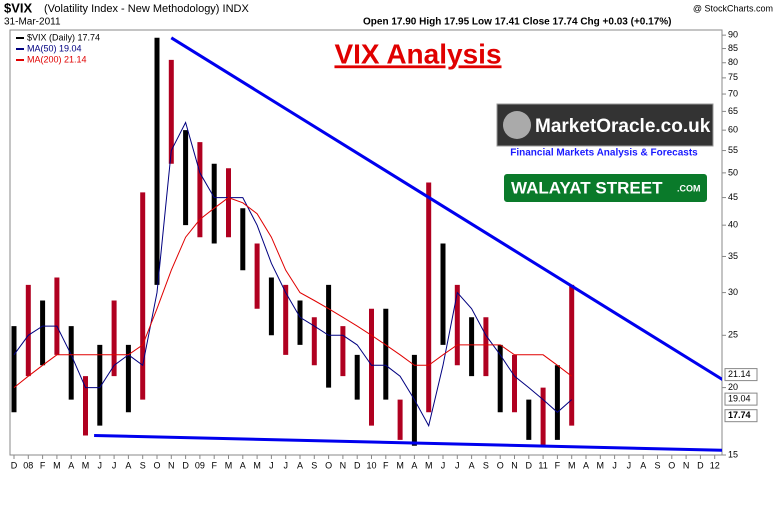 Image resolution: width=777 pixels, height=507 pixels. What do you see at coordinates (733, 387) in the screenshot?
I see `y-tick-label: 20` at bounding box center [733, 387].